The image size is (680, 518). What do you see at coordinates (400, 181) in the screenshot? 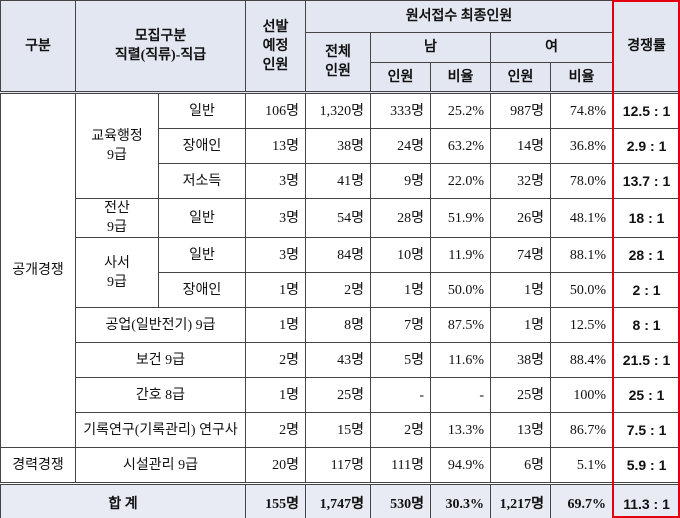
I see `male-cell: 9명` at bounding box center [400, 181].